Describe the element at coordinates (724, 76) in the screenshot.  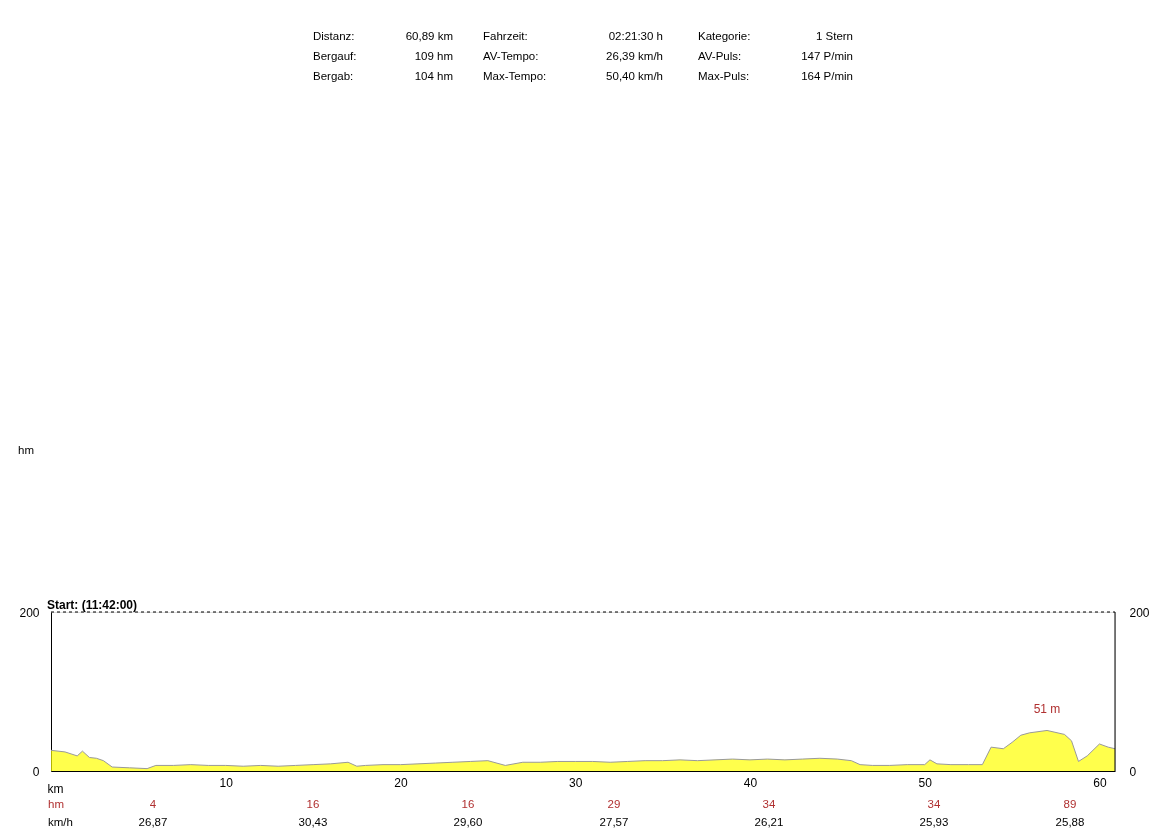
I see `text: Max-Puls:` at that location.